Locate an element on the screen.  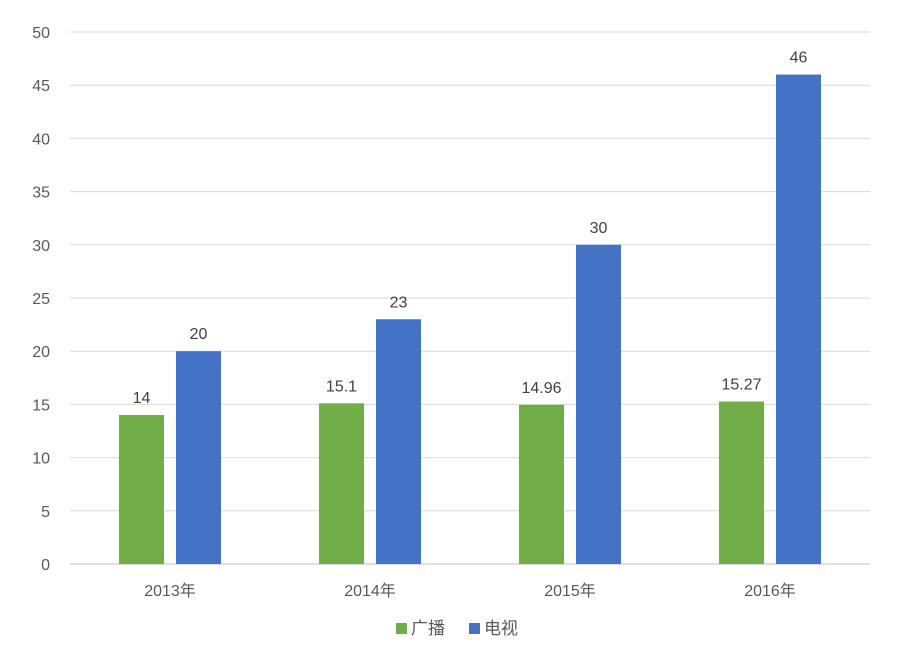
x-tick-label: 2014年 is located at coordinates (370, 591).